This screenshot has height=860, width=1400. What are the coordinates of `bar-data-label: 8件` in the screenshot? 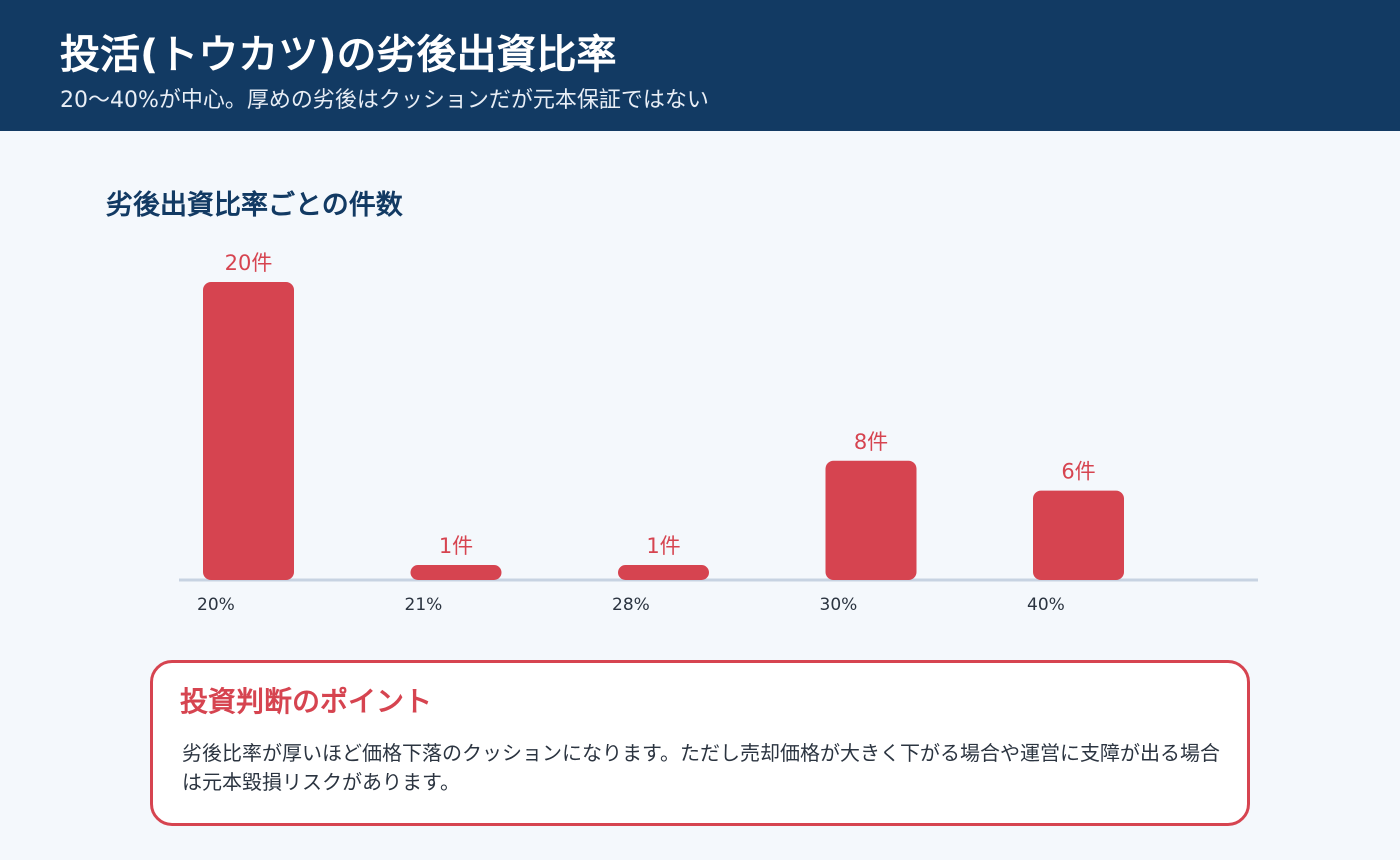 It's located at (871, 442).